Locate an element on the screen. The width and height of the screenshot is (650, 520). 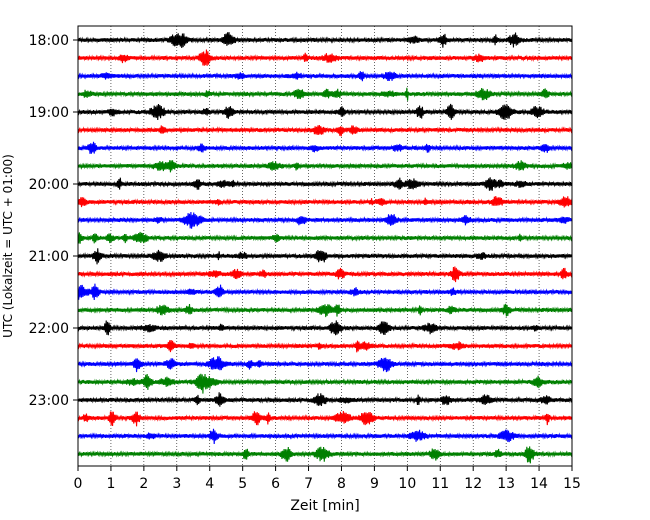
x-tick-label: 8 is located at coordinates (341, 484).